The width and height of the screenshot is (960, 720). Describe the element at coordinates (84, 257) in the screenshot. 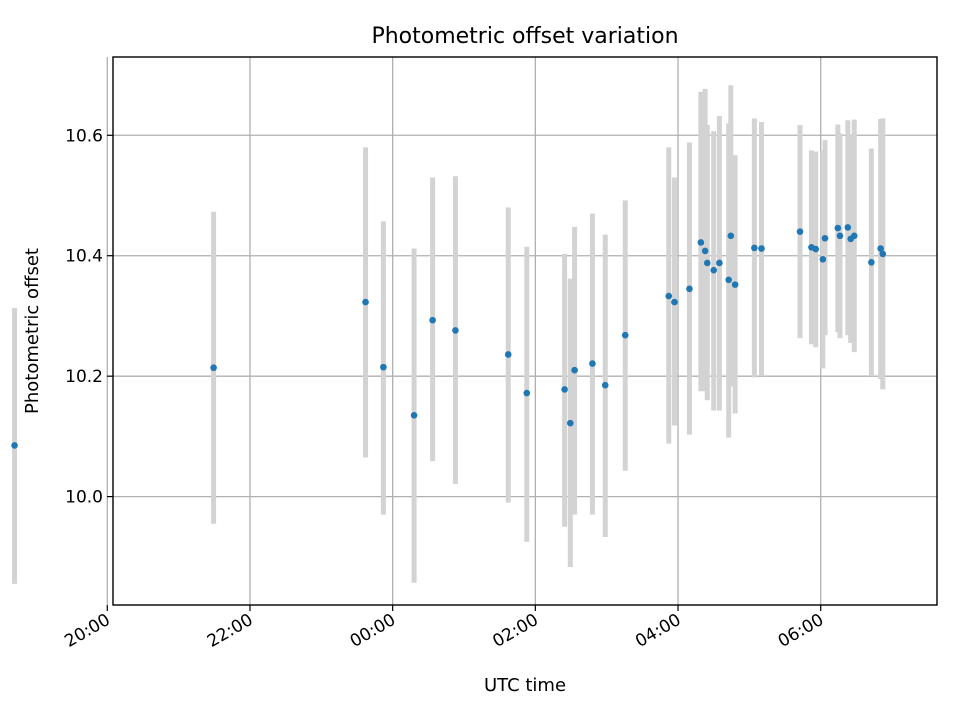

I see `y-tick-label: 10.4` at that location.